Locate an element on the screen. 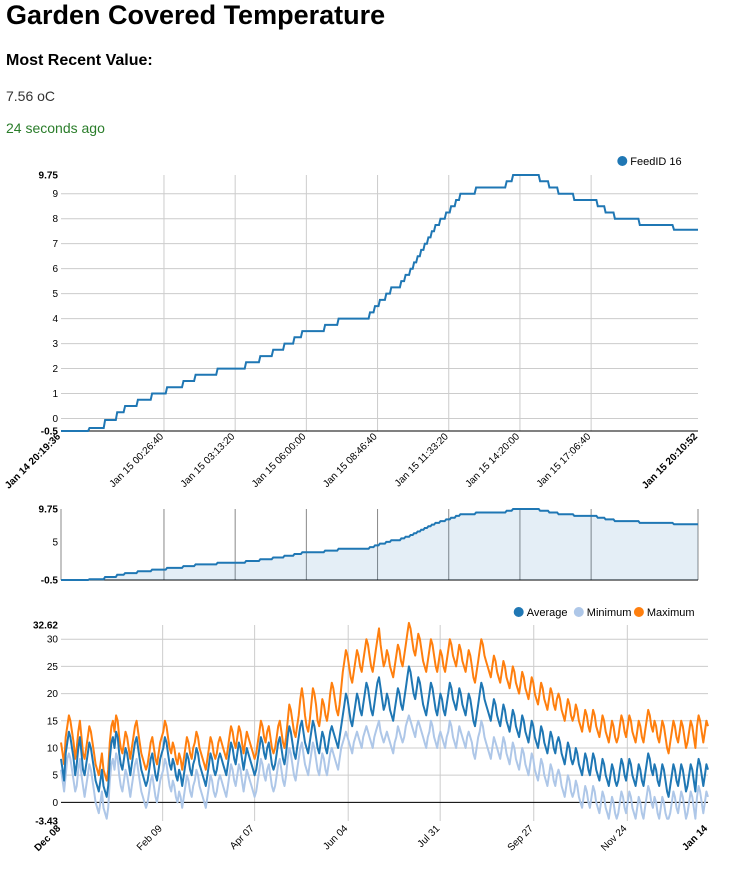  x-tick-label: Jul 31 is located at coordinates (429, 836).